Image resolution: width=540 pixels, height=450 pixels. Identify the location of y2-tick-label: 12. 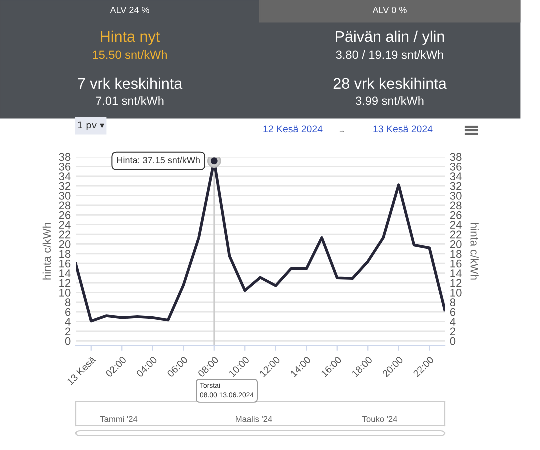
(456, 283).